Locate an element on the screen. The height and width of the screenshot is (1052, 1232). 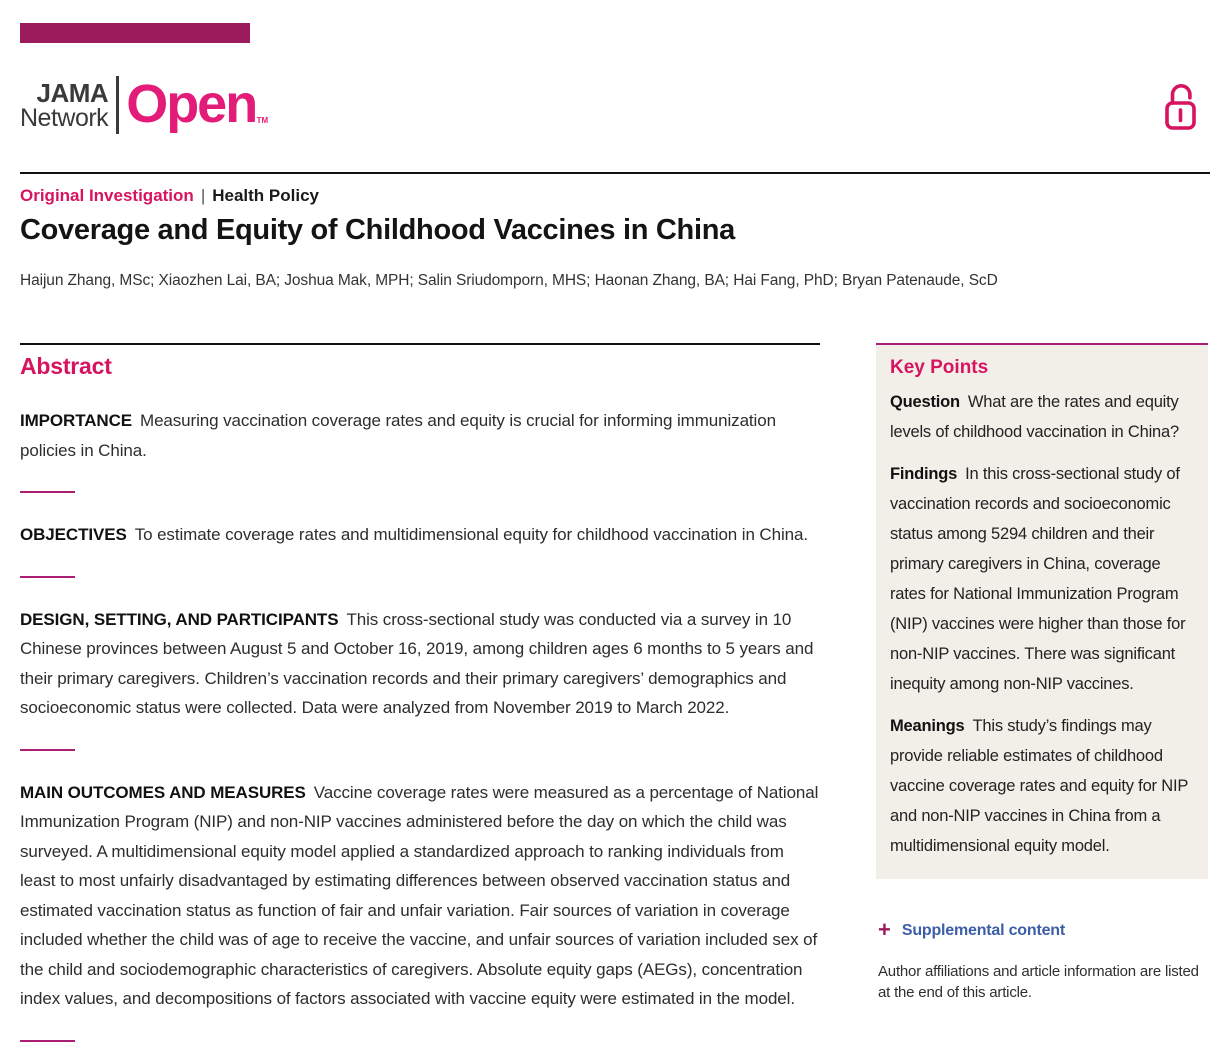
abstract-top-rule is located at coordinates (420, 344).